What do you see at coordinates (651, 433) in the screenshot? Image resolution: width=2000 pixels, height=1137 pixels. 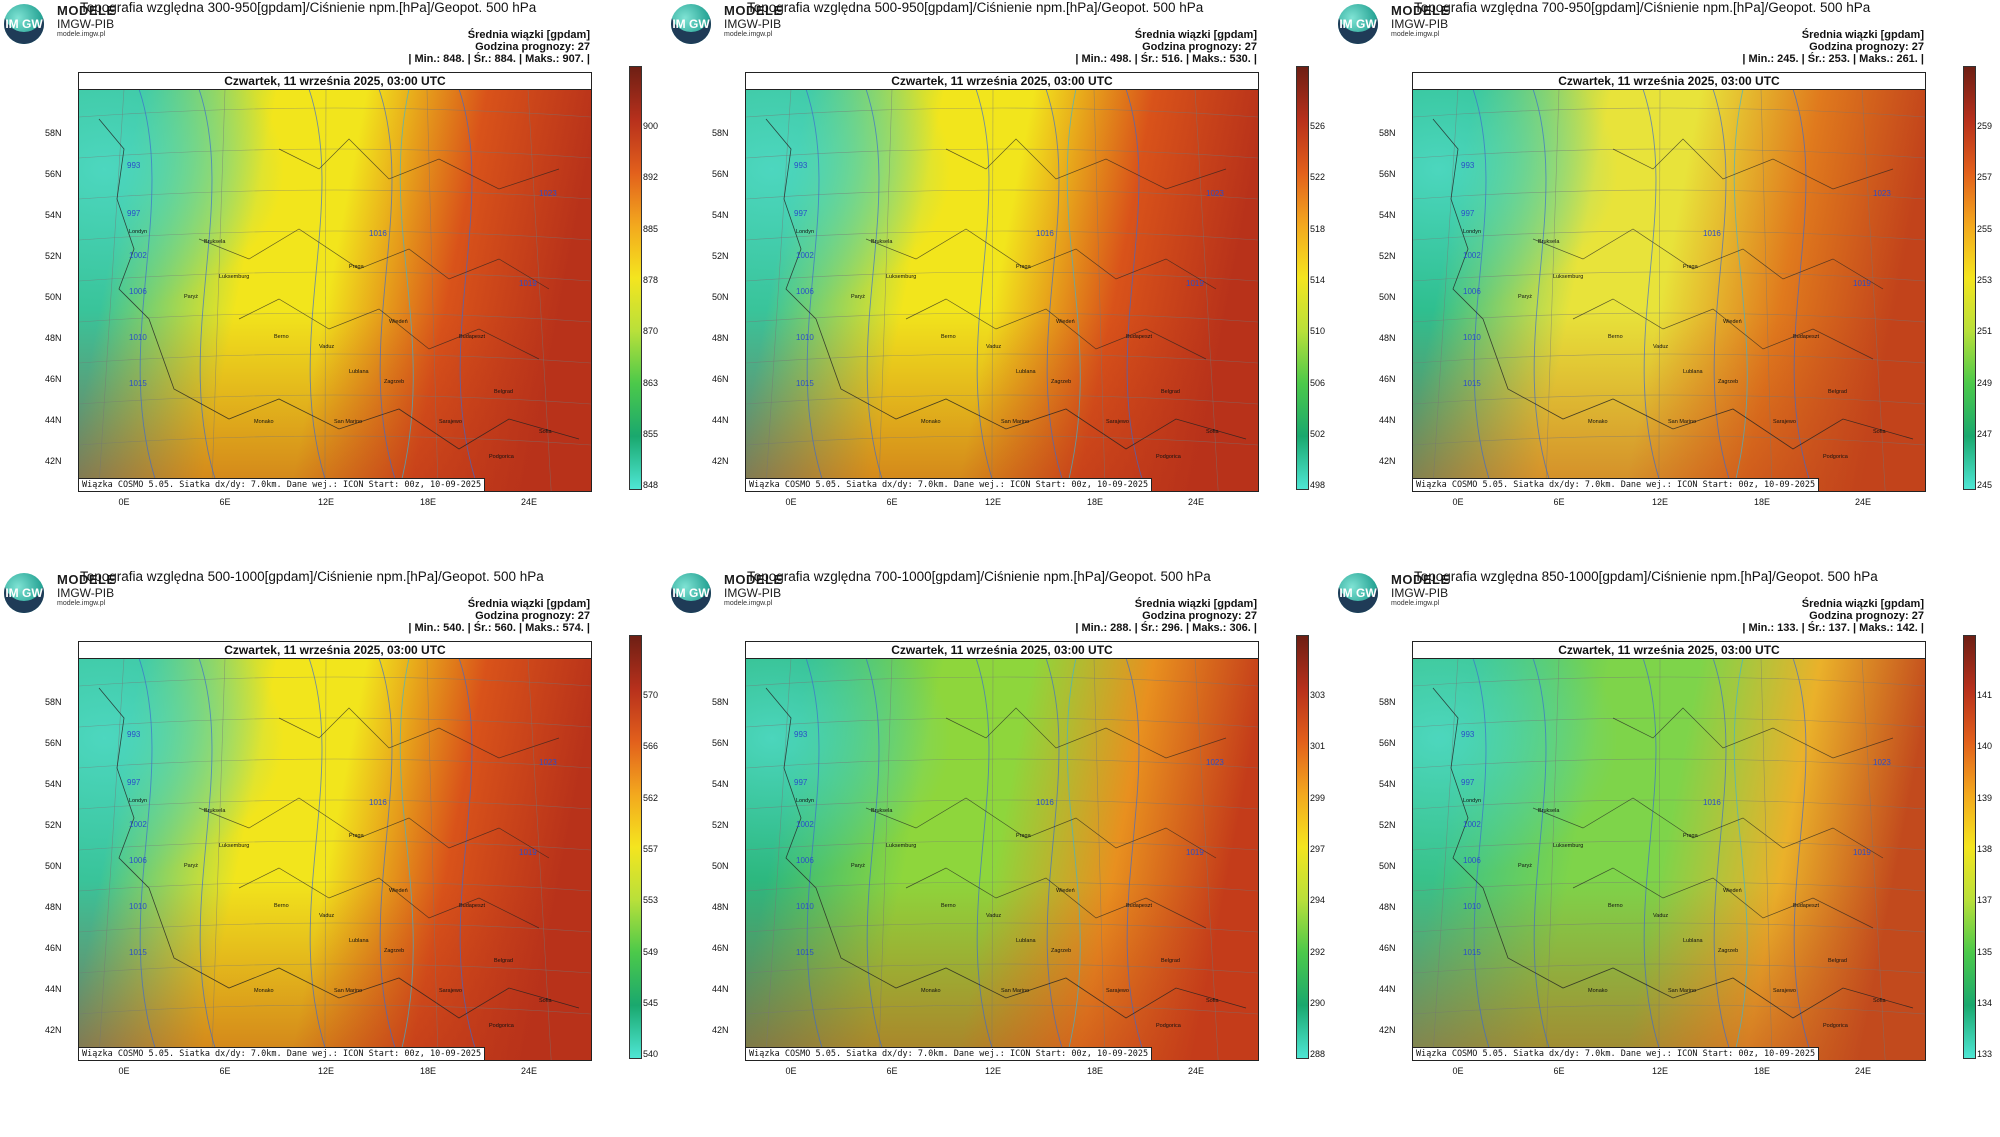 I see `colorbar-tick: 855` at bounding box center [651, 433].